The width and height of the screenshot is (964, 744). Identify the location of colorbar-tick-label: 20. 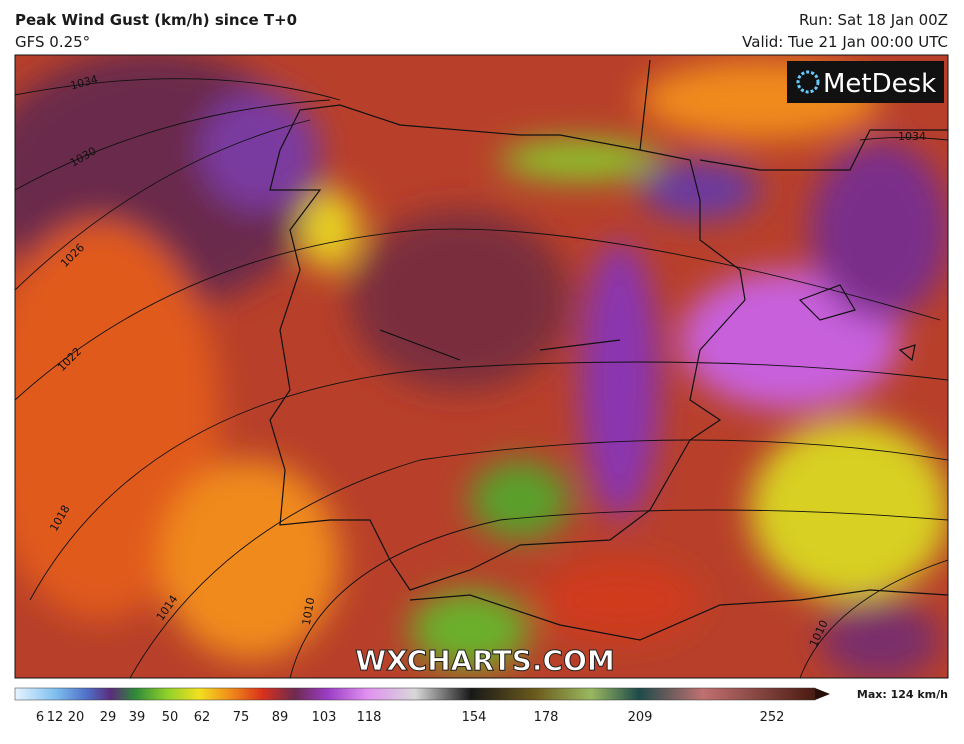
(76, 717).